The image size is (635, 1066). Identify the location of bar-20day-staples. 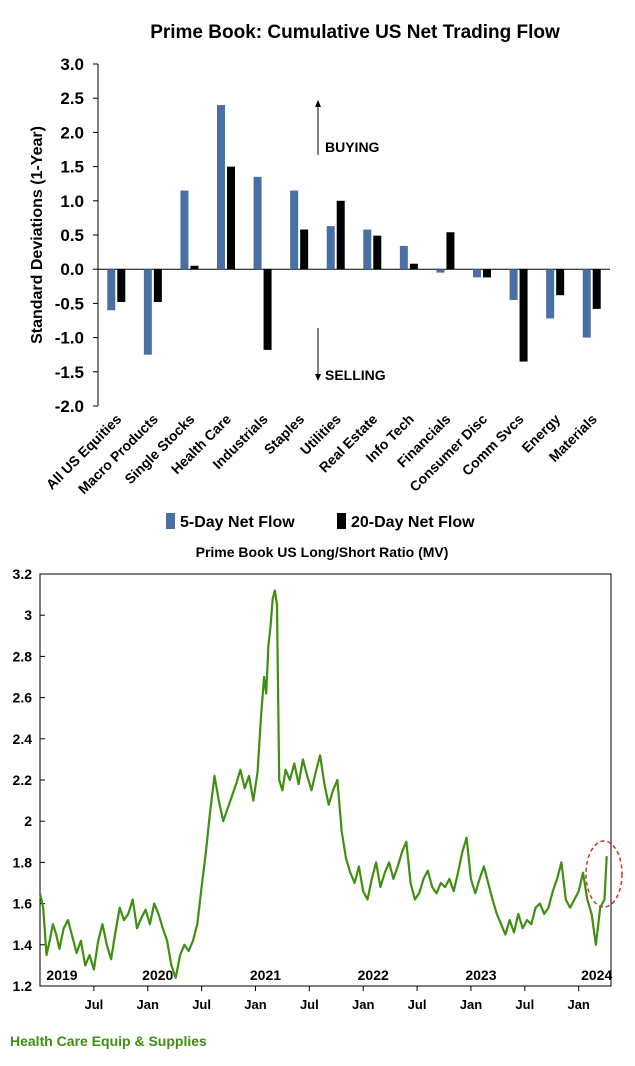
(304, 249).